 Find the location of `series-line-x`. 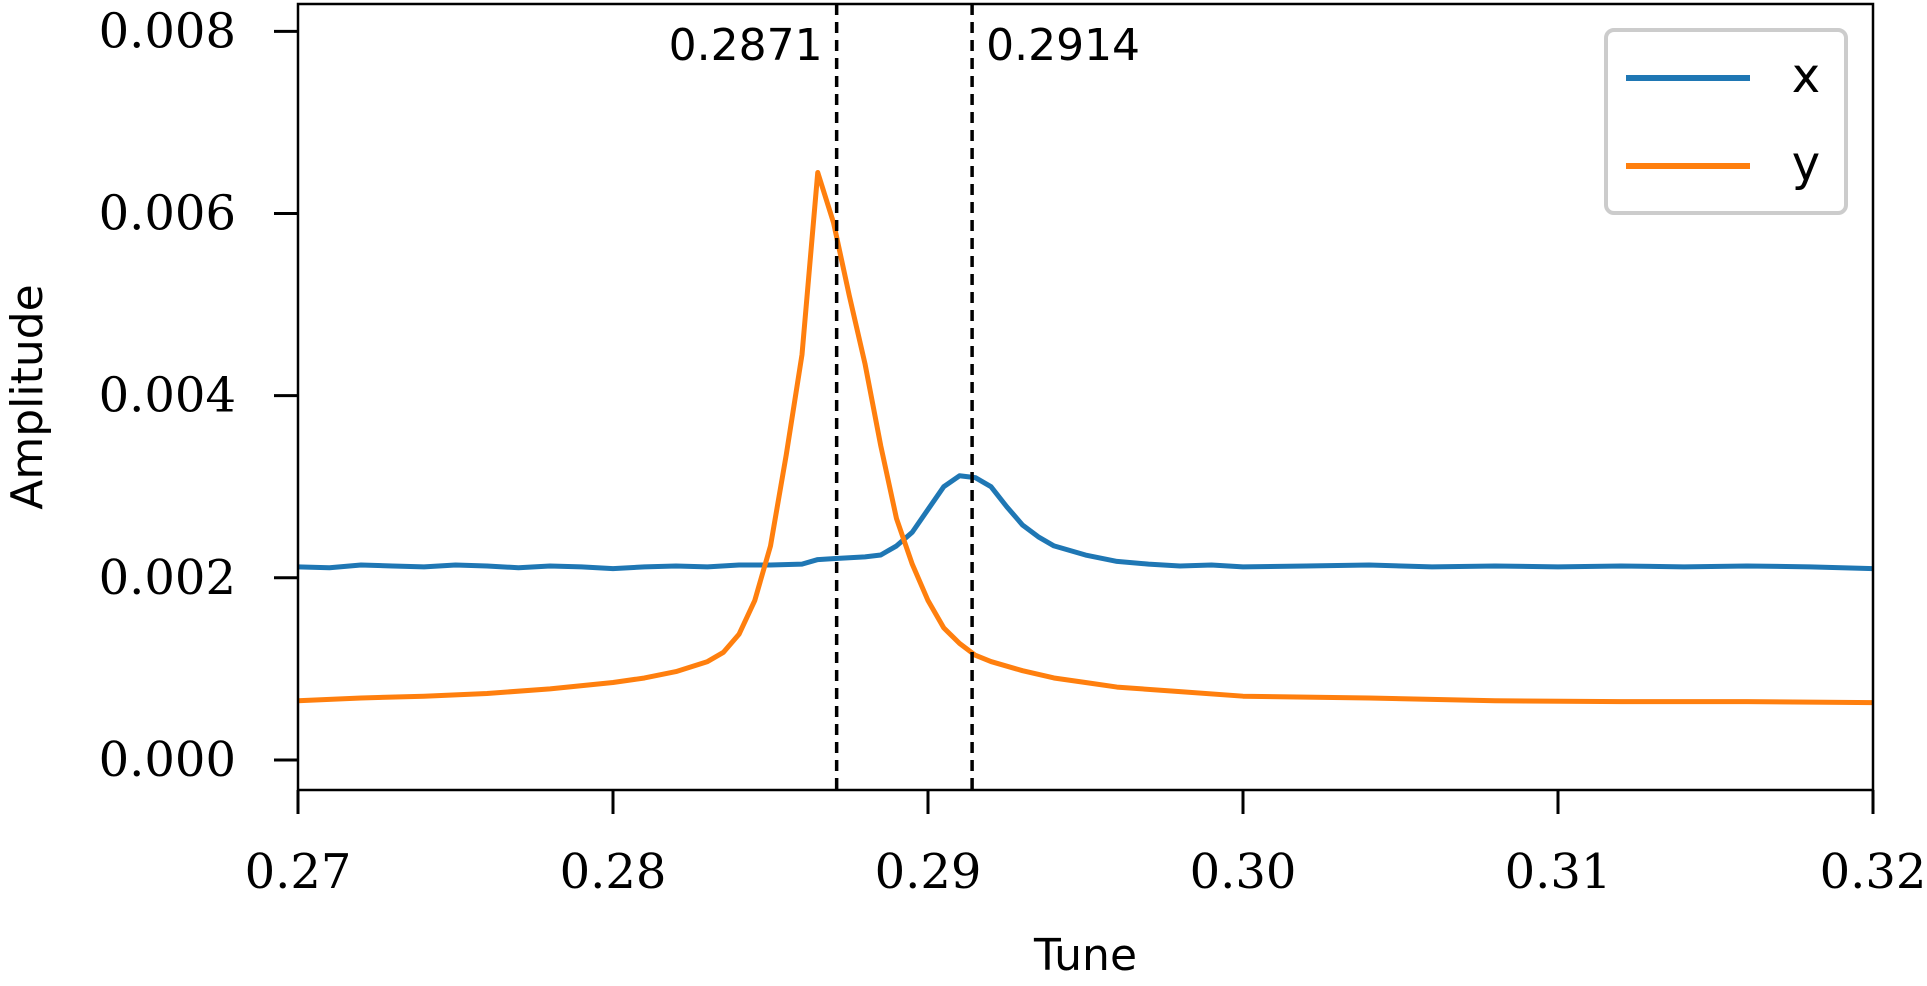

series-line-x is located at coordinates (1085, 522).